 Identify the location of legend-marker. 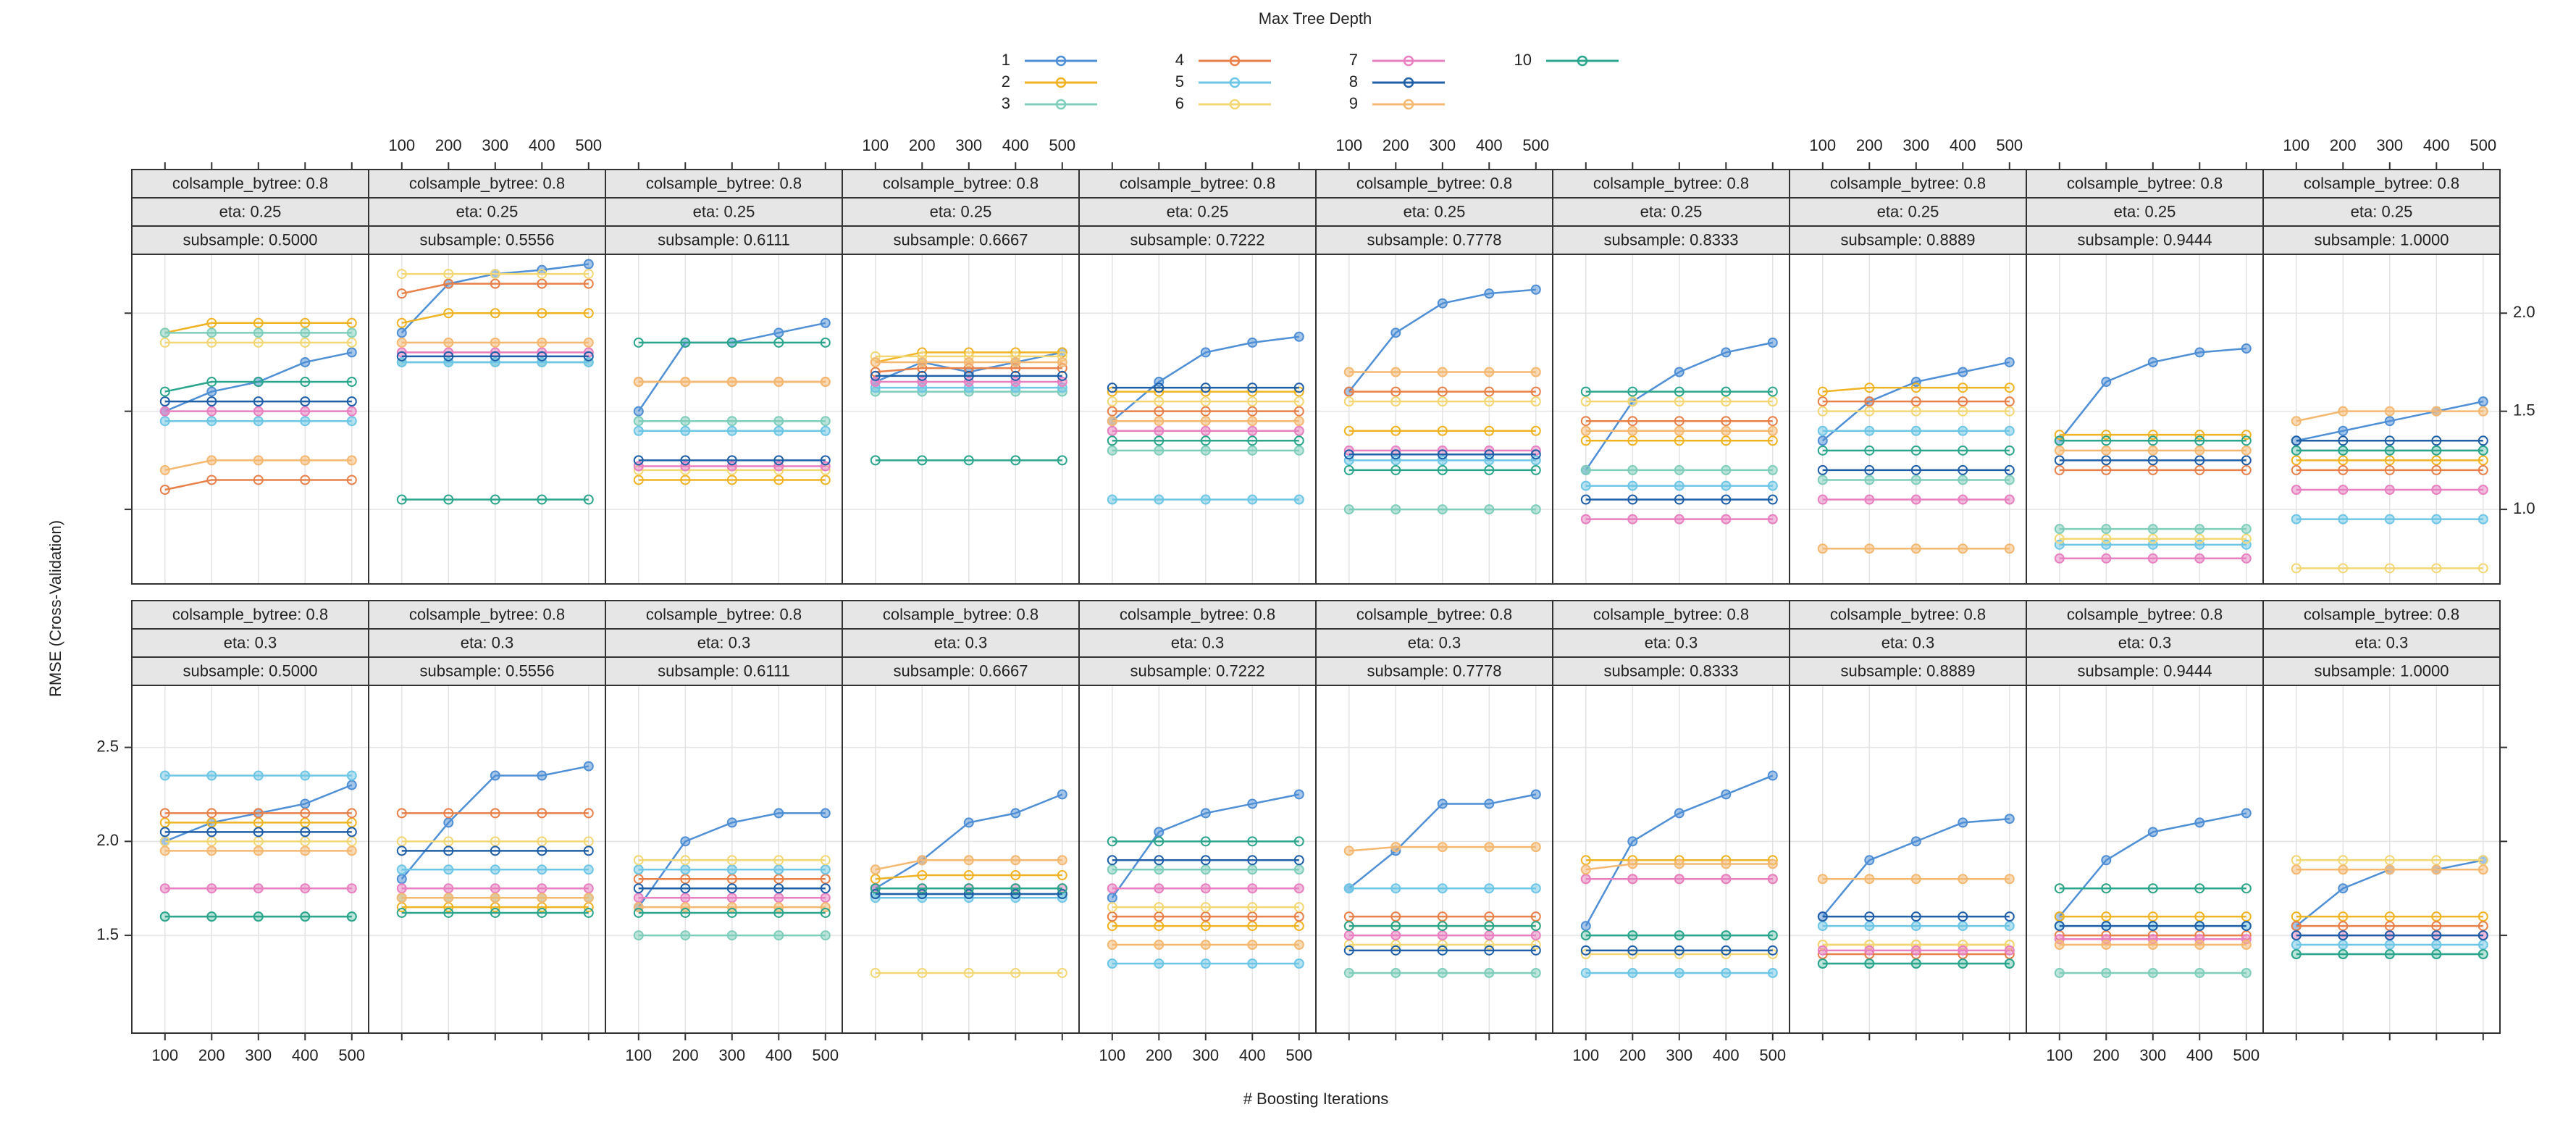
(1408, 61).